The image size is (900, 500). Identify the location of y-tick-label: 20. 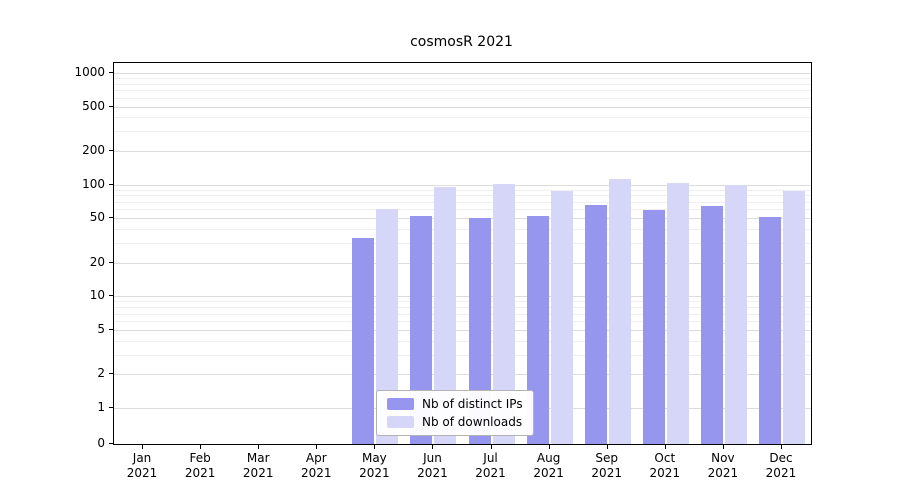
(97, 261).